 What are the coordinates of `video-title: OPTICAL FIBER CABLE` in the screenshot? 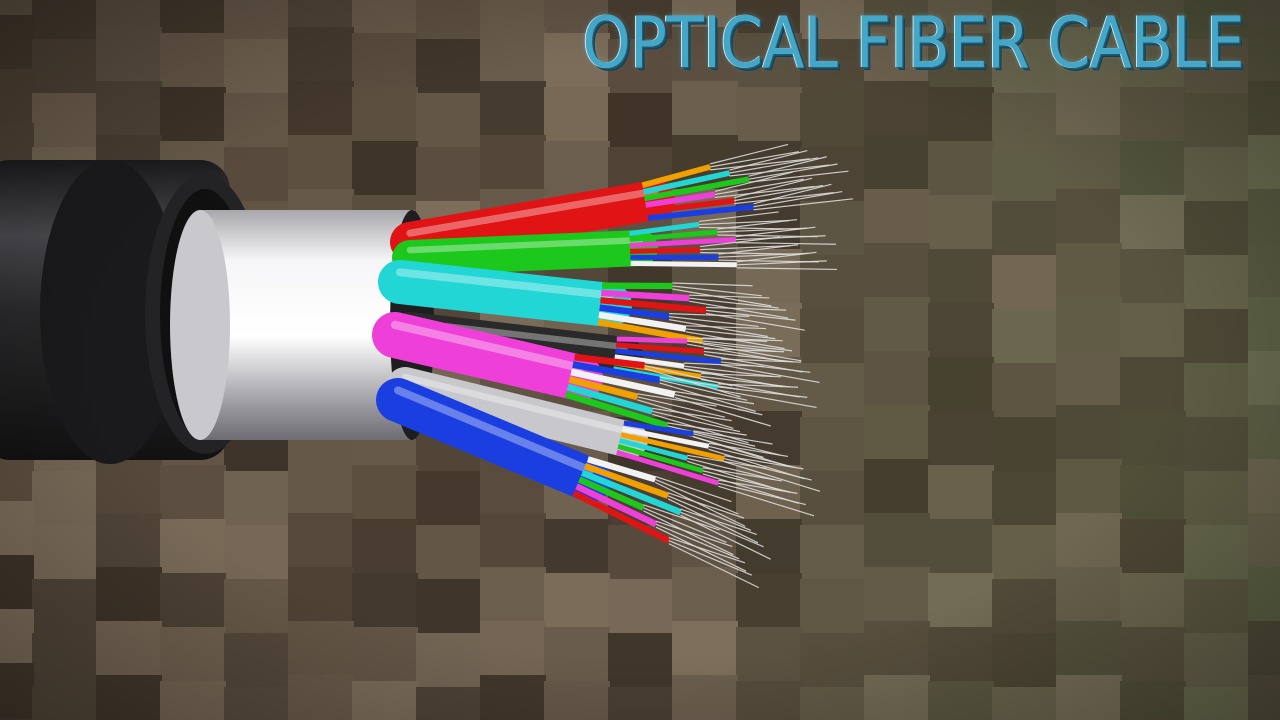 It's located at (913, 43).